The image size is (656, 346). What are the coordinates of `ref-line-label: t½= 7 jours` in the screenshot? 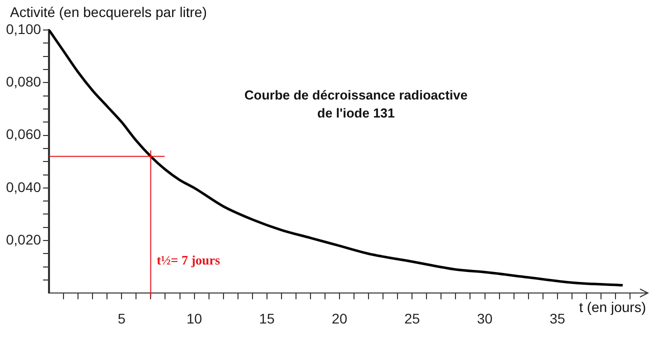 It's located at (188, 260).